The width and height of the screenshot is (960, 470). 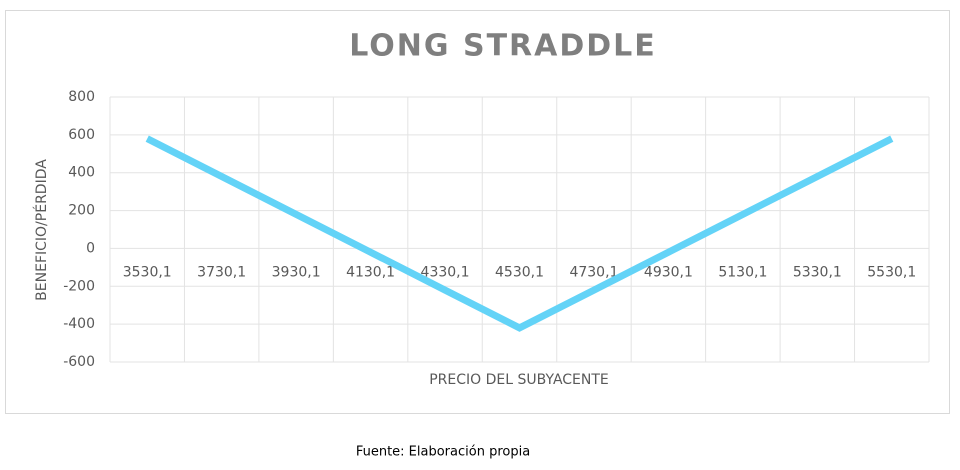 What do you see at coordinates (41, 230) in the screenshot?
I see `y-axis-label: BENEFICIO/PÉRDIDA` at bounding box center [41, 230].